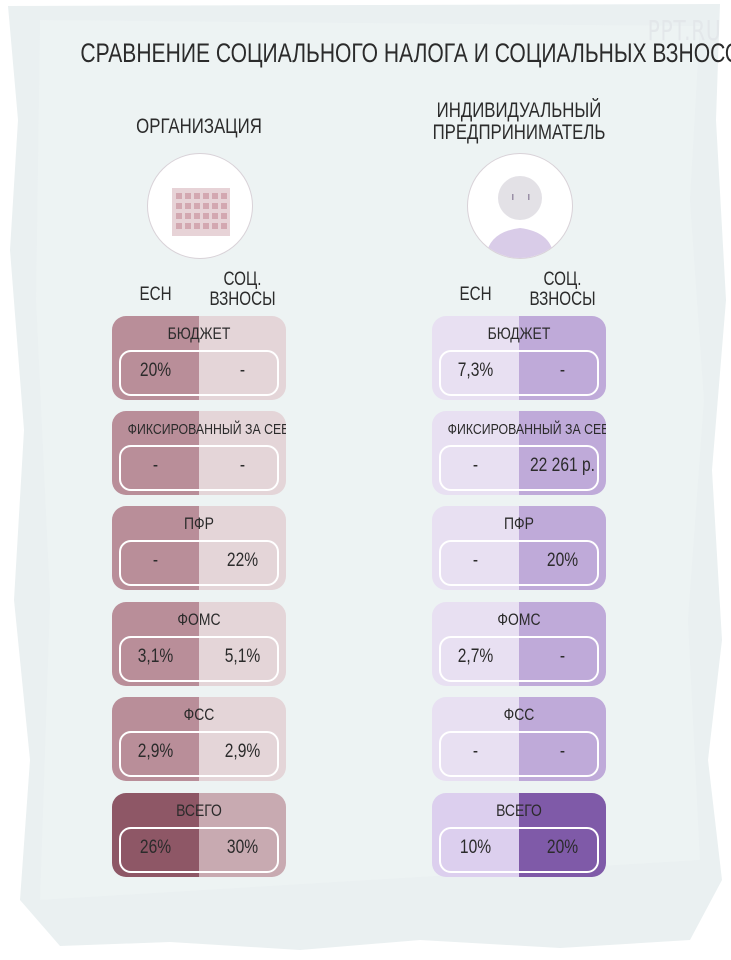 The height and width of the screenshot is (960, 731). What do you see at coordinates (155, 656) in the screenshot?
I see `value-esn: 3,1%` at bounding box center [155, 656].